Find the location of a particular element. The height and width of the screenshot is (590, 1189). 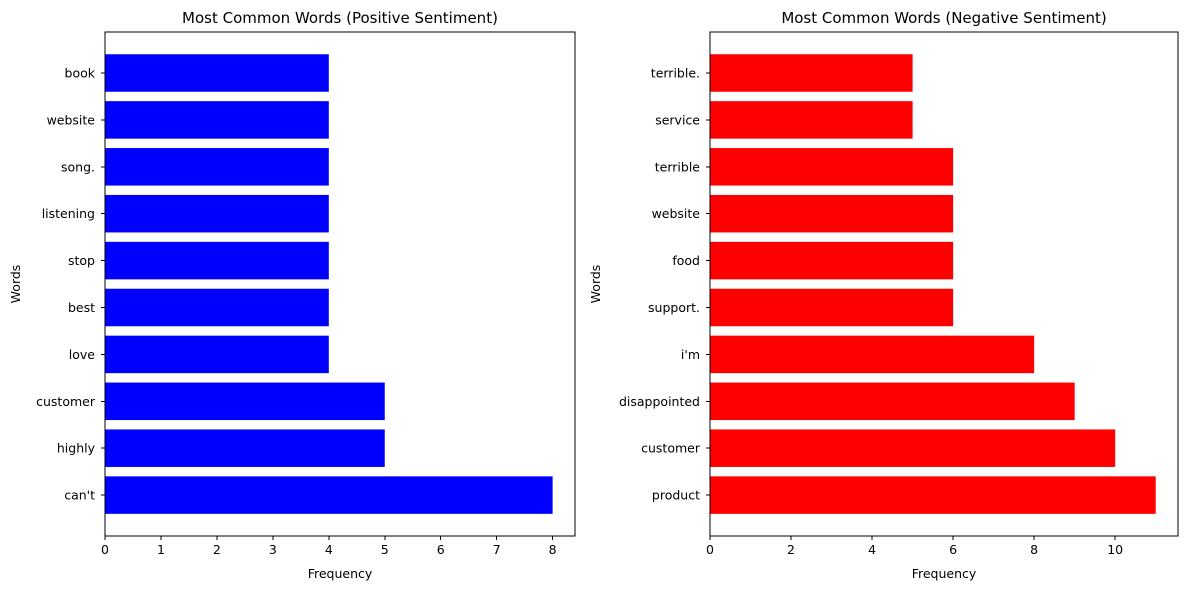

x-tick-label: 1 is located at coordinates (161, 549).